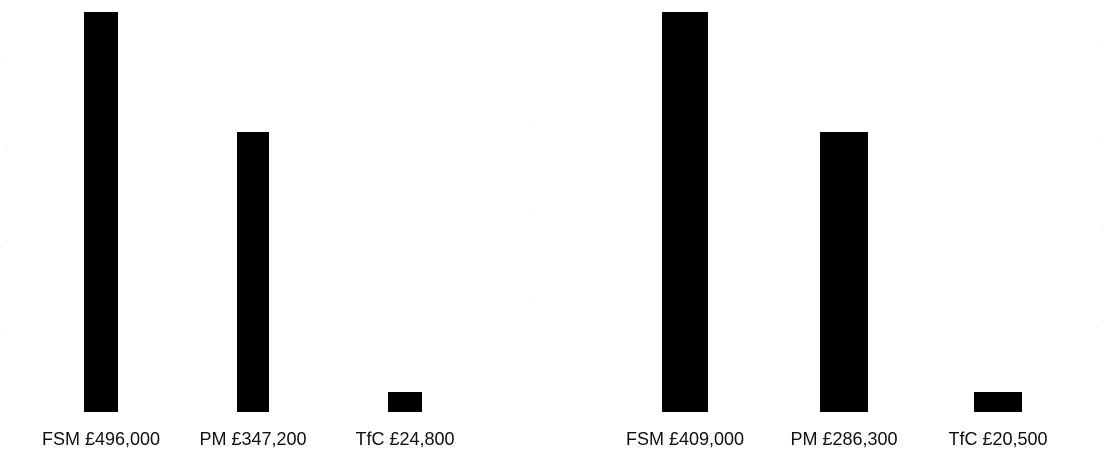 Image resolution: width=1111 pixels, height=459 pixels. What do you see at coordinates (997, 439) in the screenshot?
I see `category-label-1-2: TfC £20,500` at bounding box center [997, 439].